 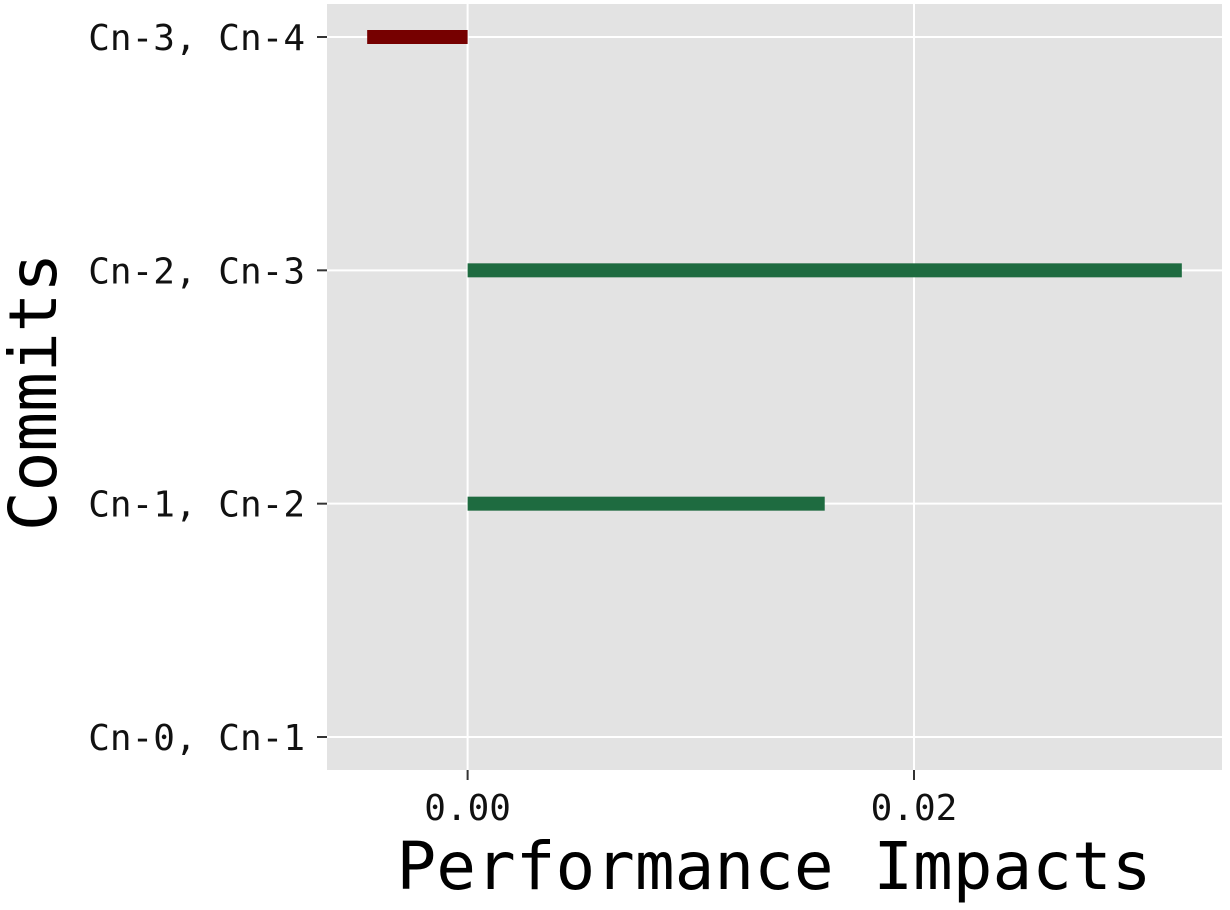 What do you see at coordinates (196, 505) in the screenshot?
I see `y-tick-label: Cn-1, Cn-2` at bounding box center [196, 505].